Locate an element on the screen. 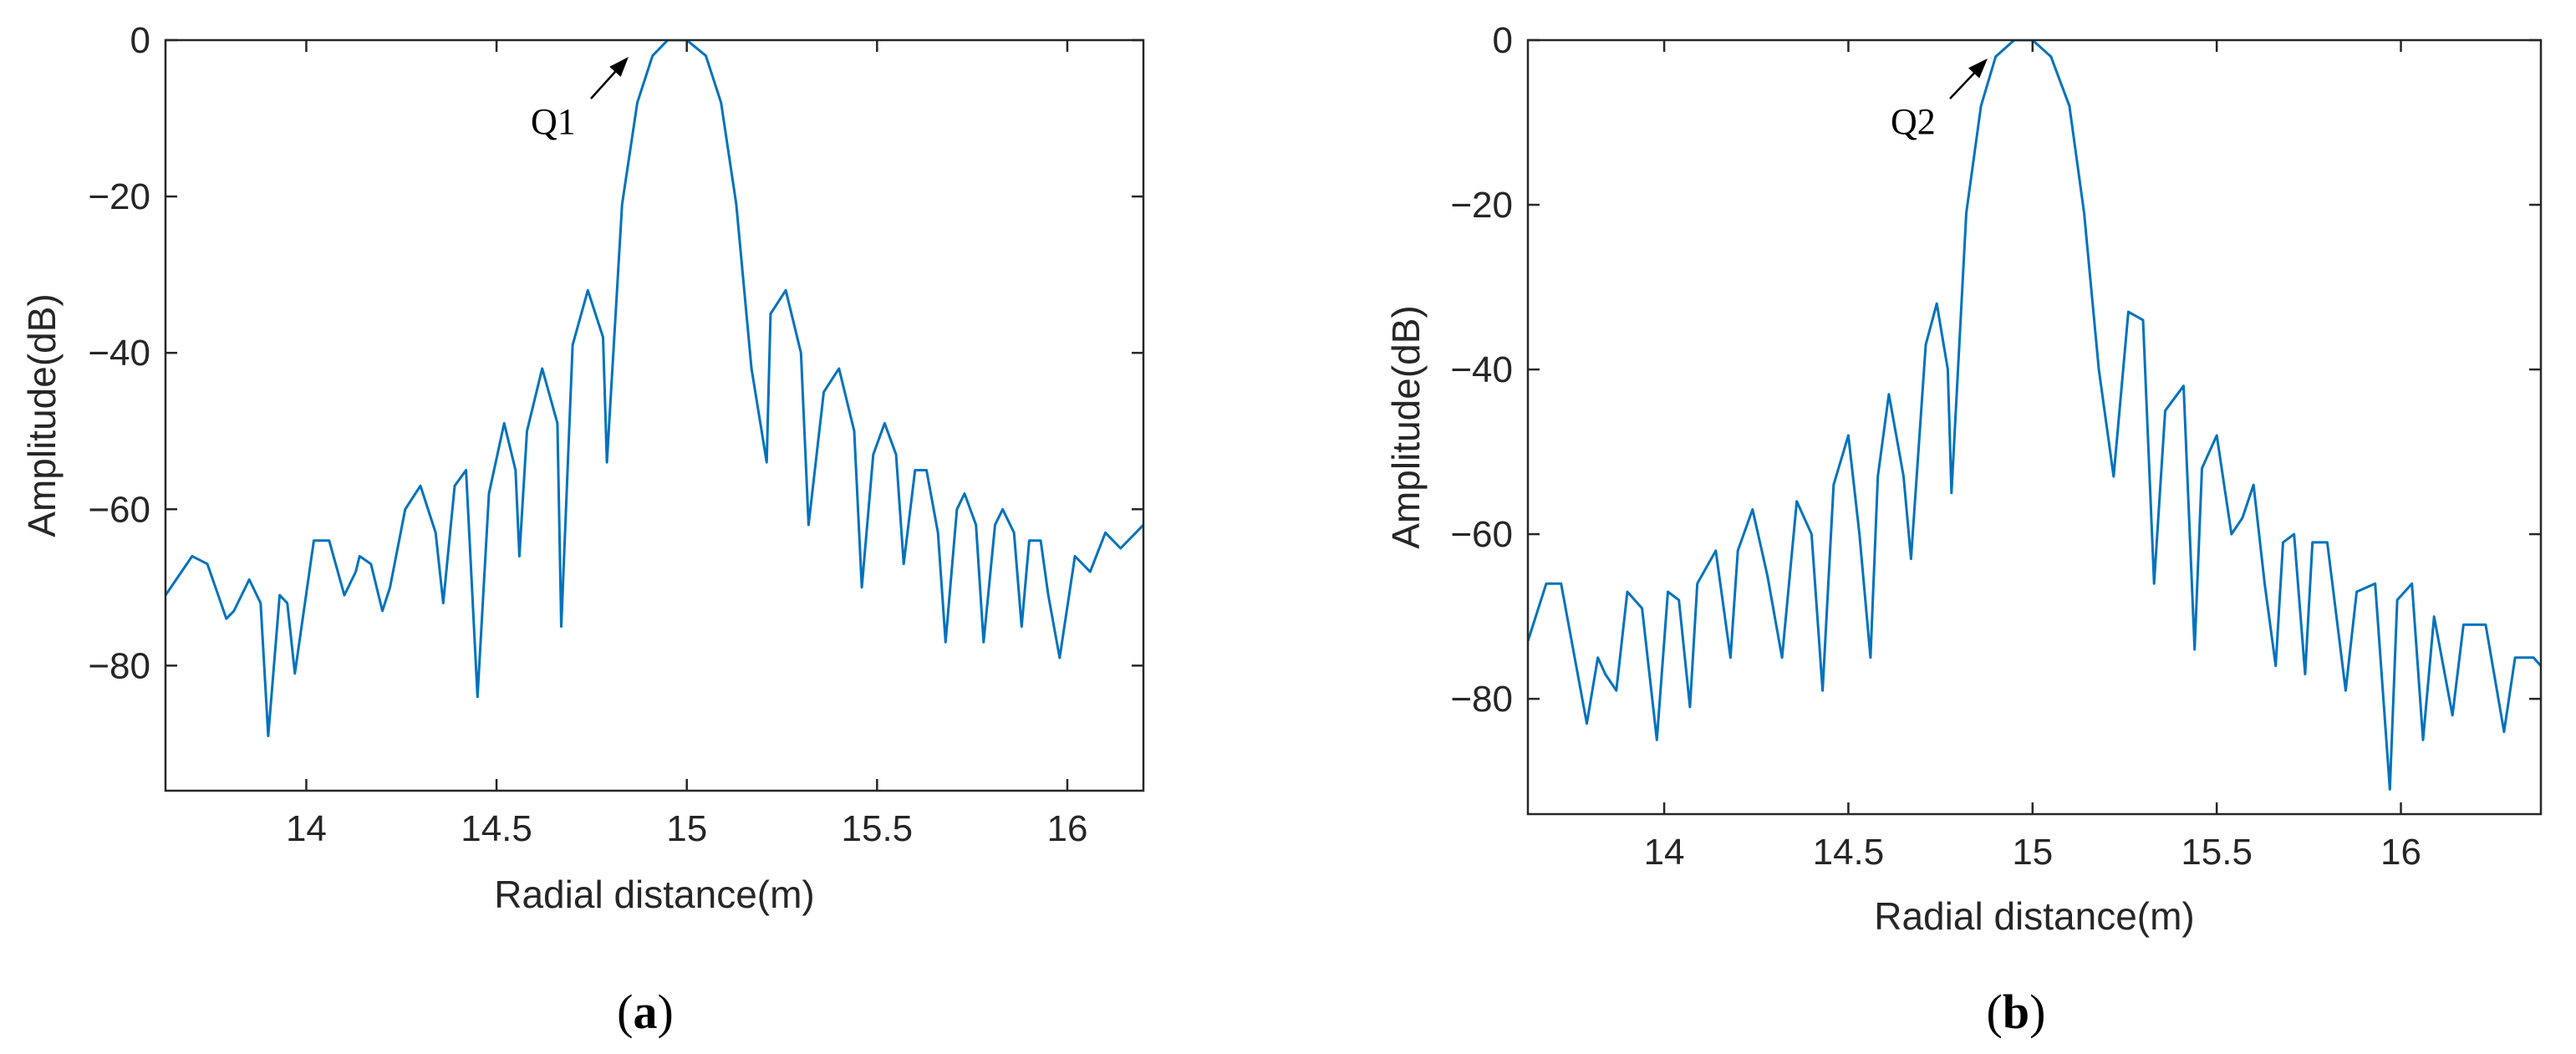 This screenshot has width=2576, height=1054. panel-label: (a) is located at coordinates (645, 1012).